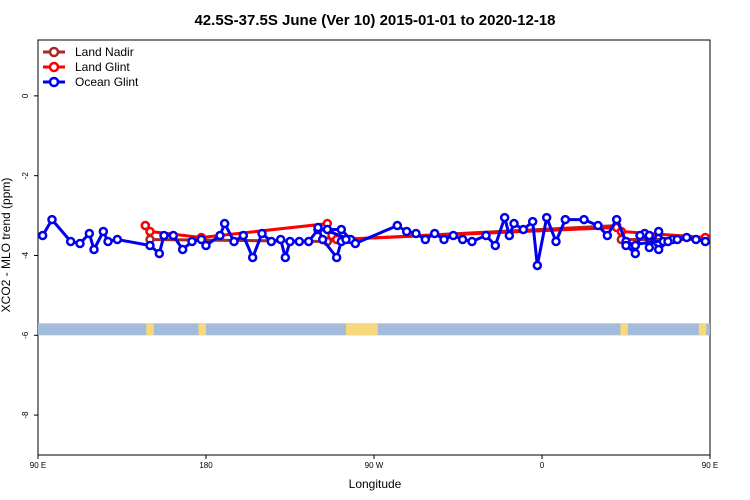  Describe the element at coordinates (374, 465) in the screenshot. I see `x-tick-label-2: 90 W` at that location.